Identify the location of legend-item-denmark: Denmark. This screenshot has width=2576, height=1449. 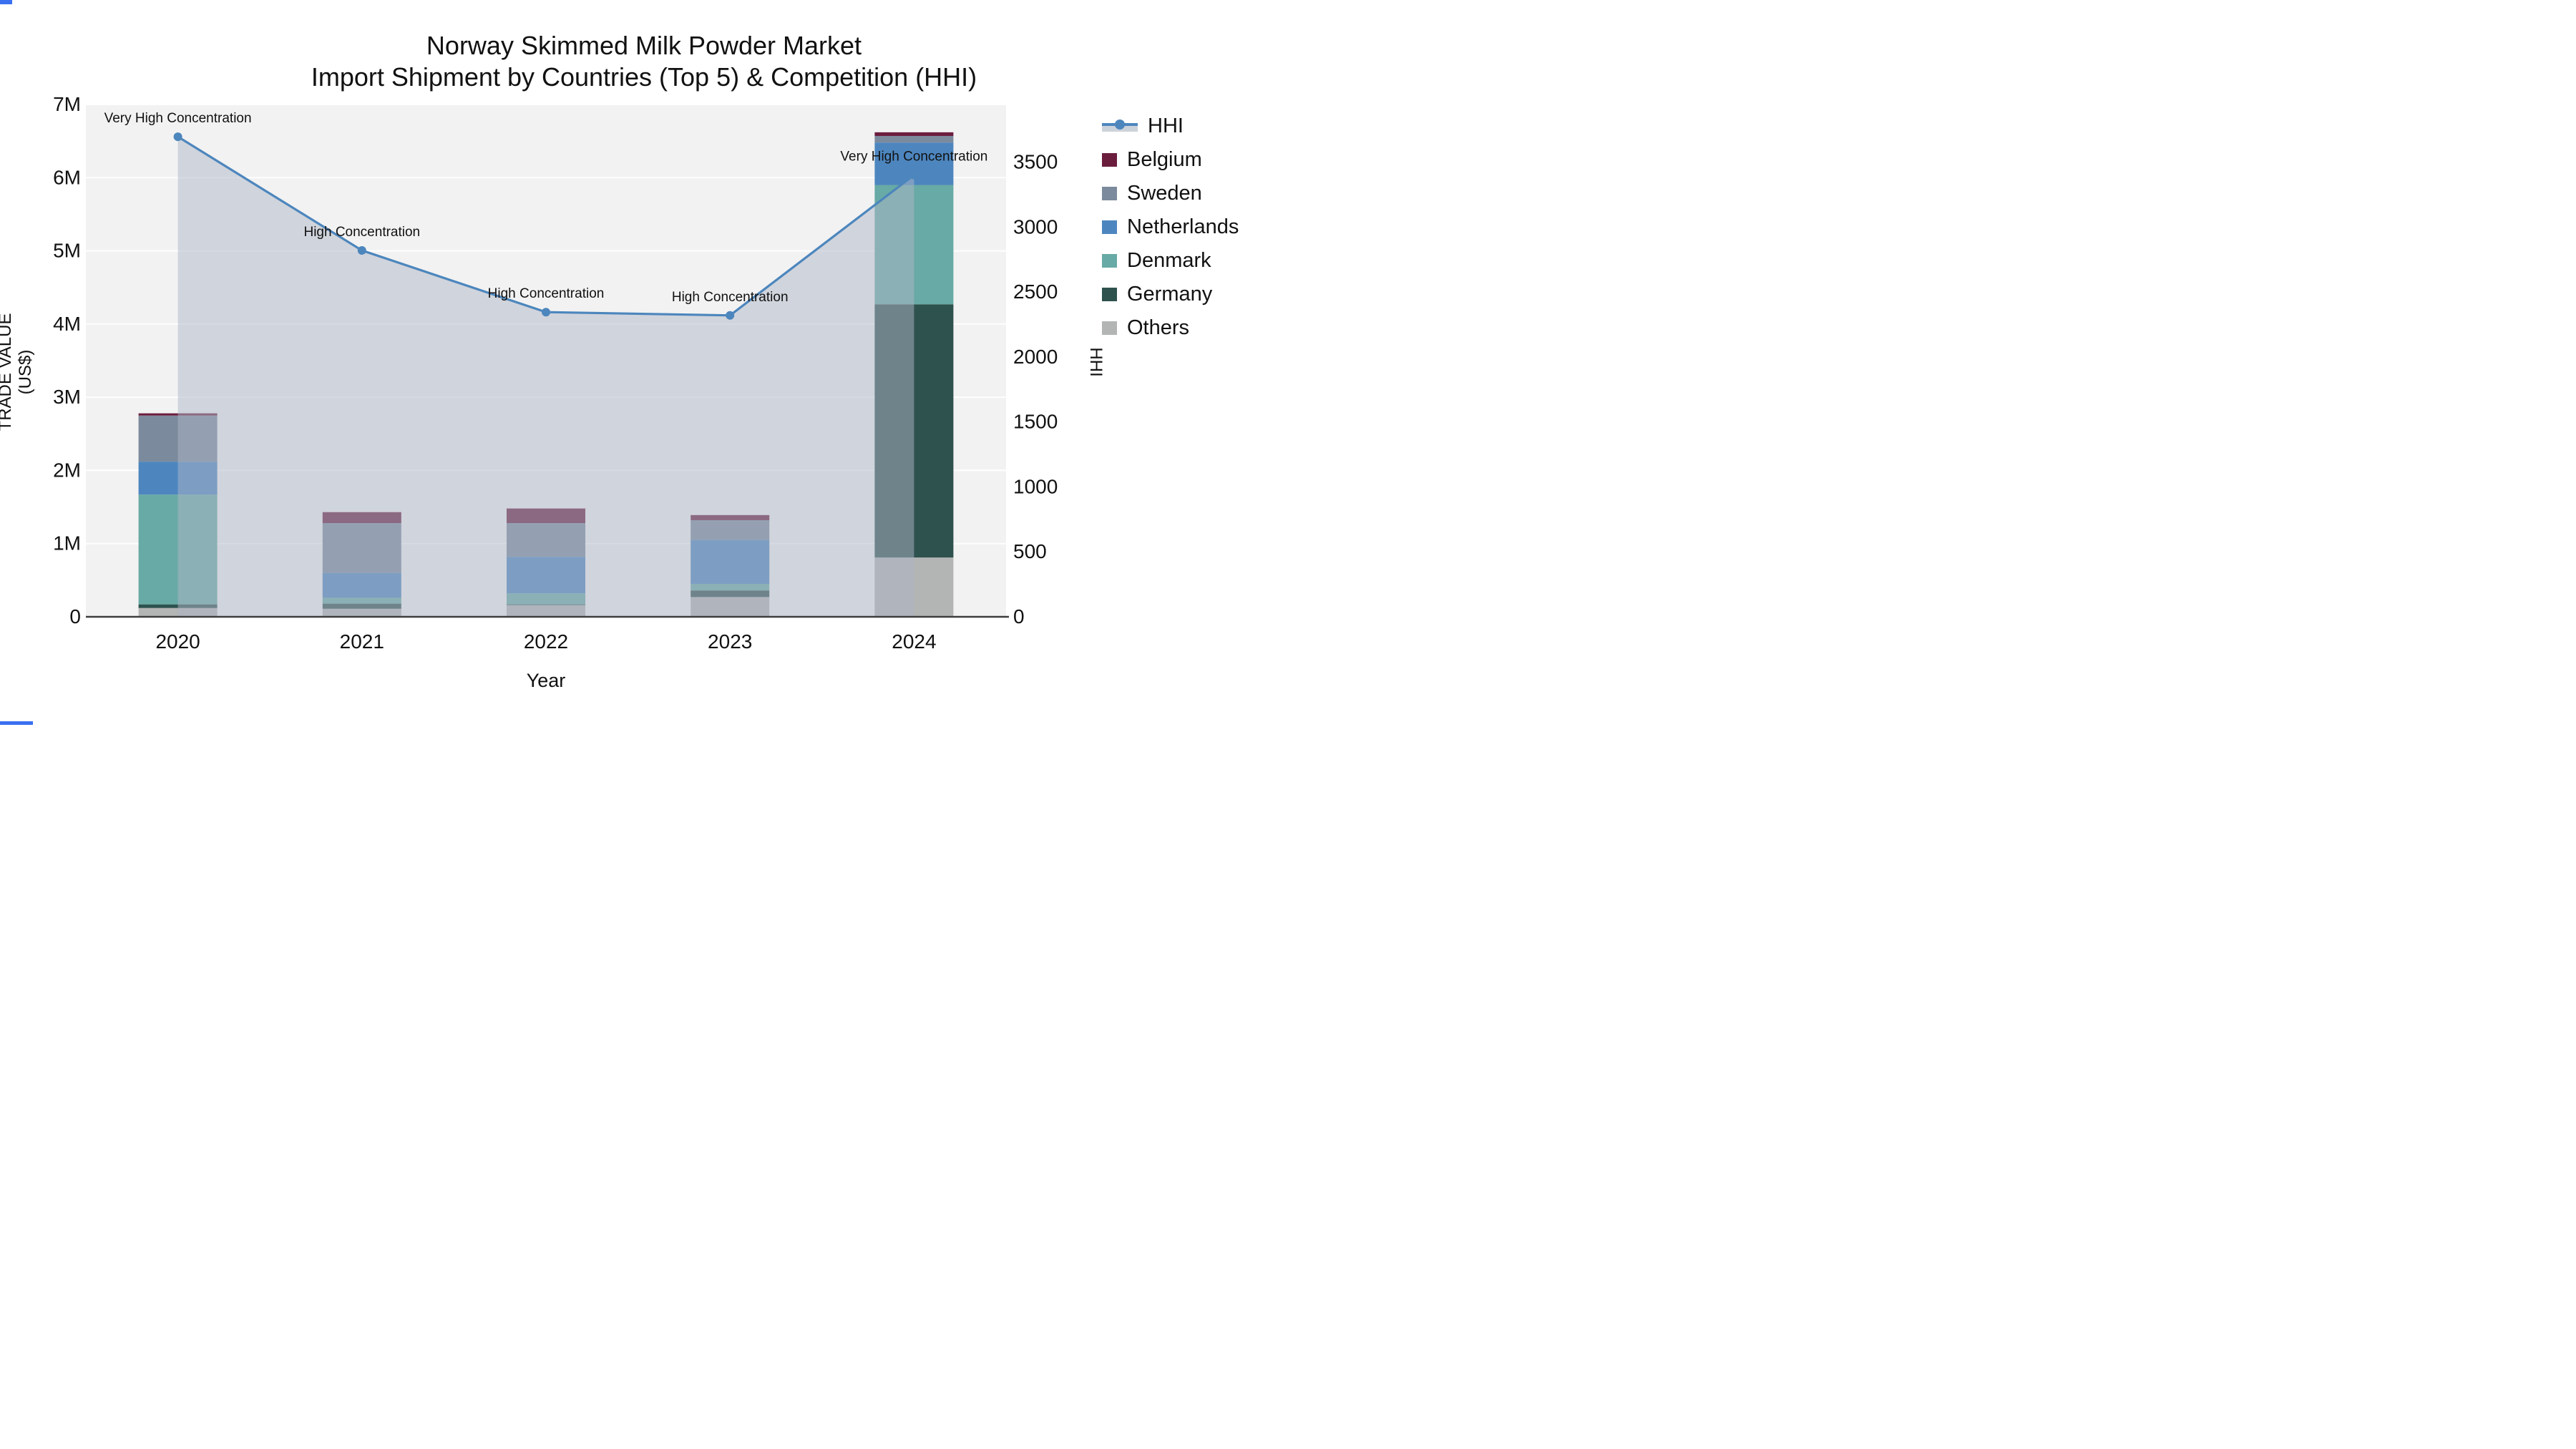
(1170, 260).